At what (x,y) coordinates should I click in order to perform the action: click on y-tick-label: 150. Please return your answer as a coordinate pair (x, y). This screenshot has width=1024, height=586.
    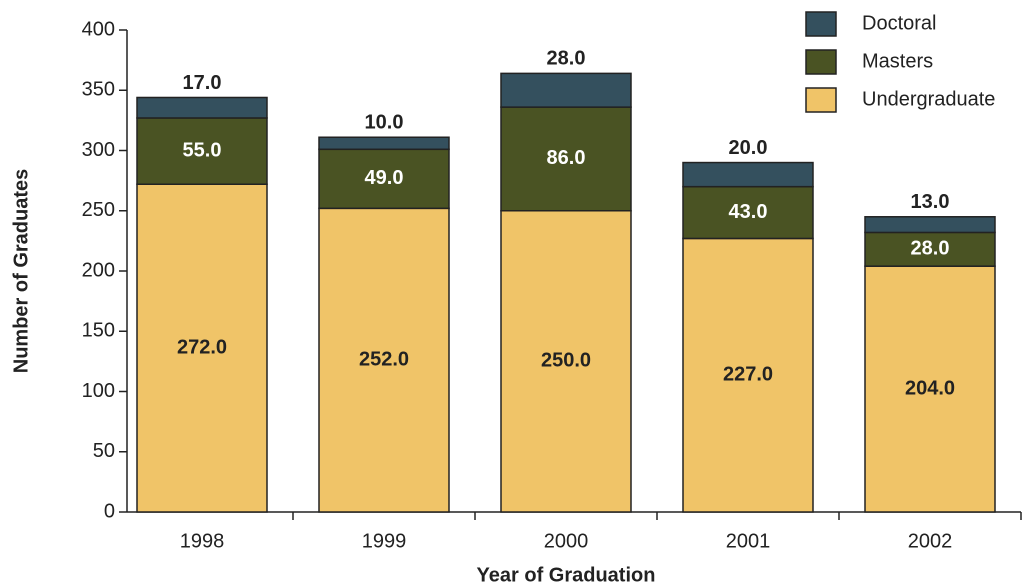
    Looking at the image, I should click on (98, 331).